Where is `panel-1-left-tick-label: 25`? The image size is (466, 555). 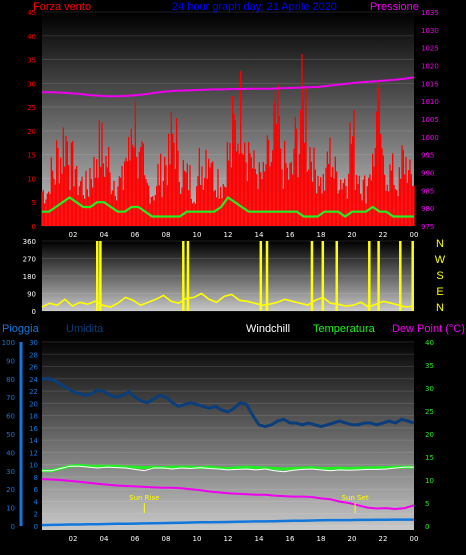 panel-1-left-tick-label: 25 is located at coordinates (31, 108).